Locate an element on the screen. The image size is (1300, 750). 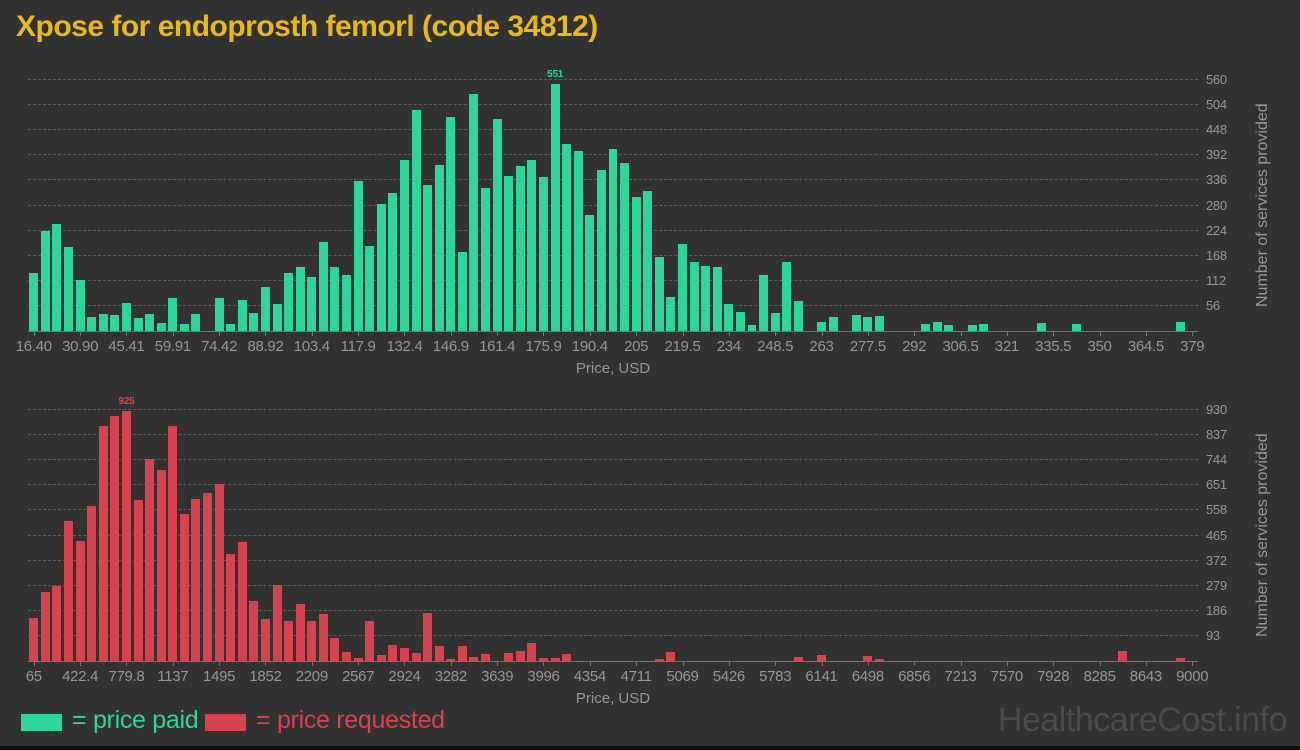
x-tick-label: 6856 is located at coordinates (914, 676).